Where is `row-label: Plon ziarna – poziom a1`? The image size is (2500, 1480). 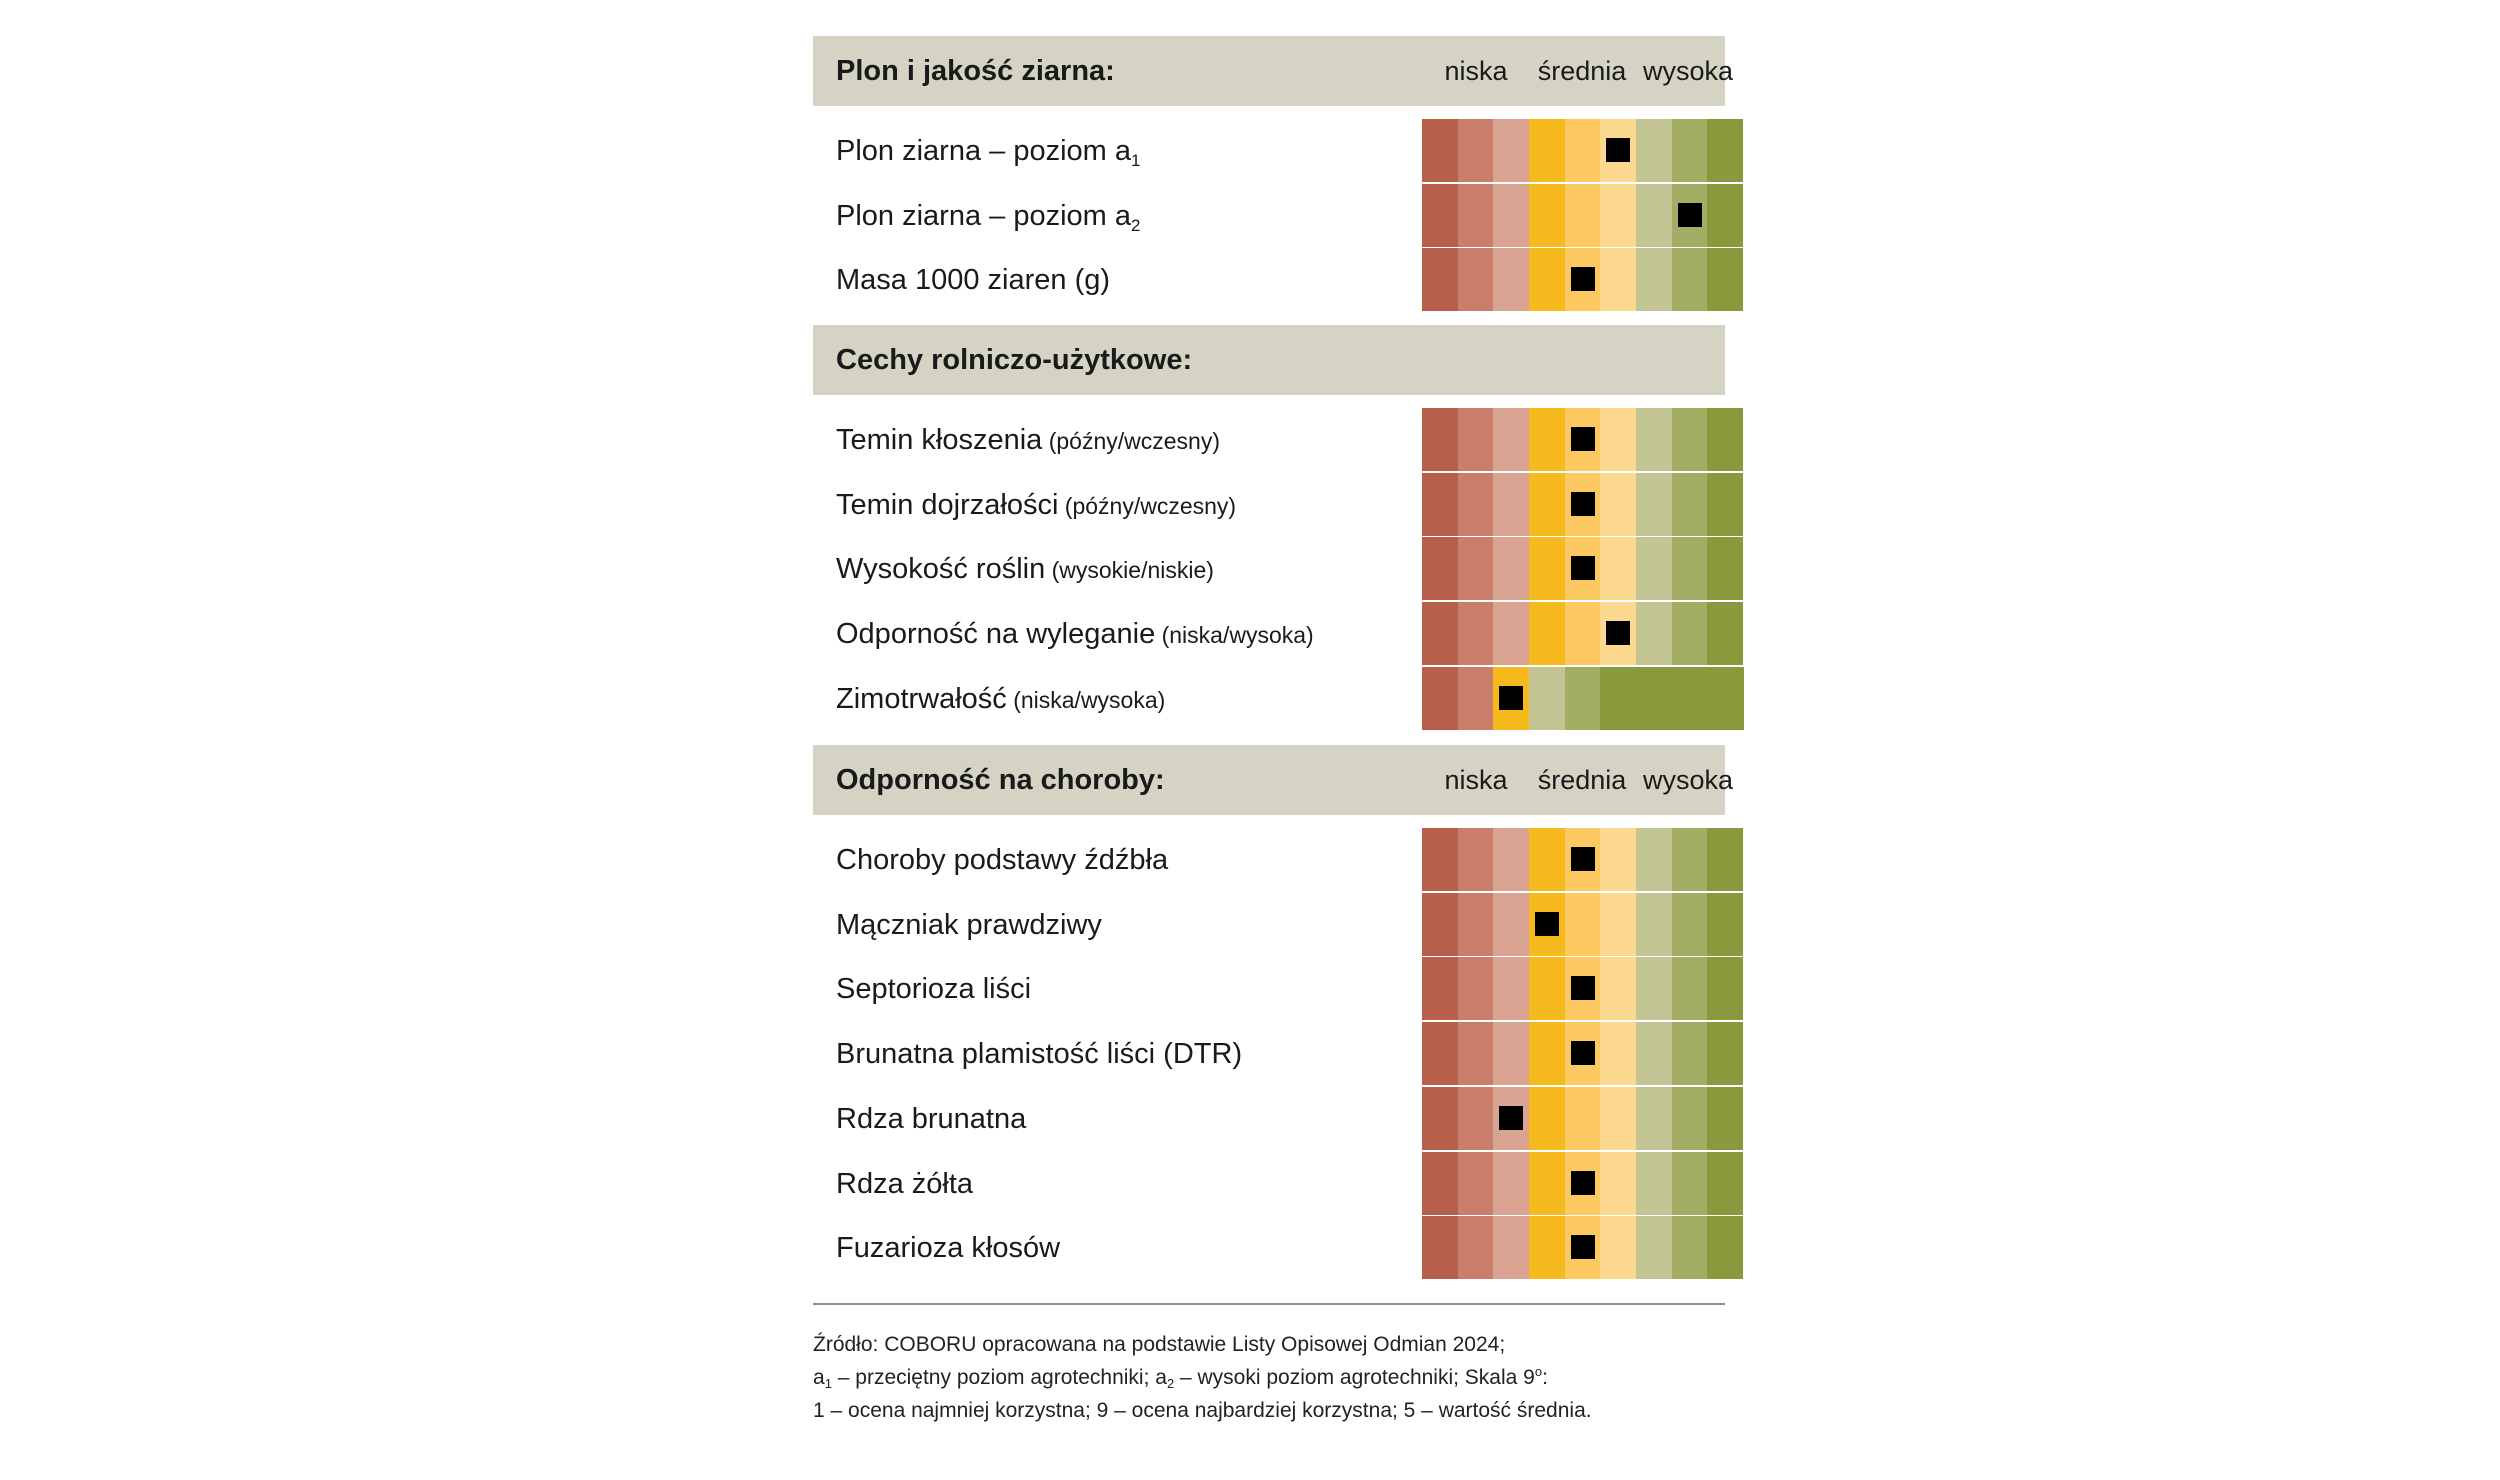
row-label: Plon ziarna – poziom a1 is located at coordinates (988, 151).